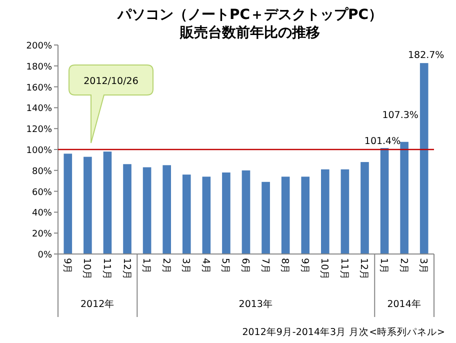 The height and width of the screenshot is (343, 456). Describe the element at coordinates (400, 115) in the screenshot. I see `data-label: 107.3%` at that location.